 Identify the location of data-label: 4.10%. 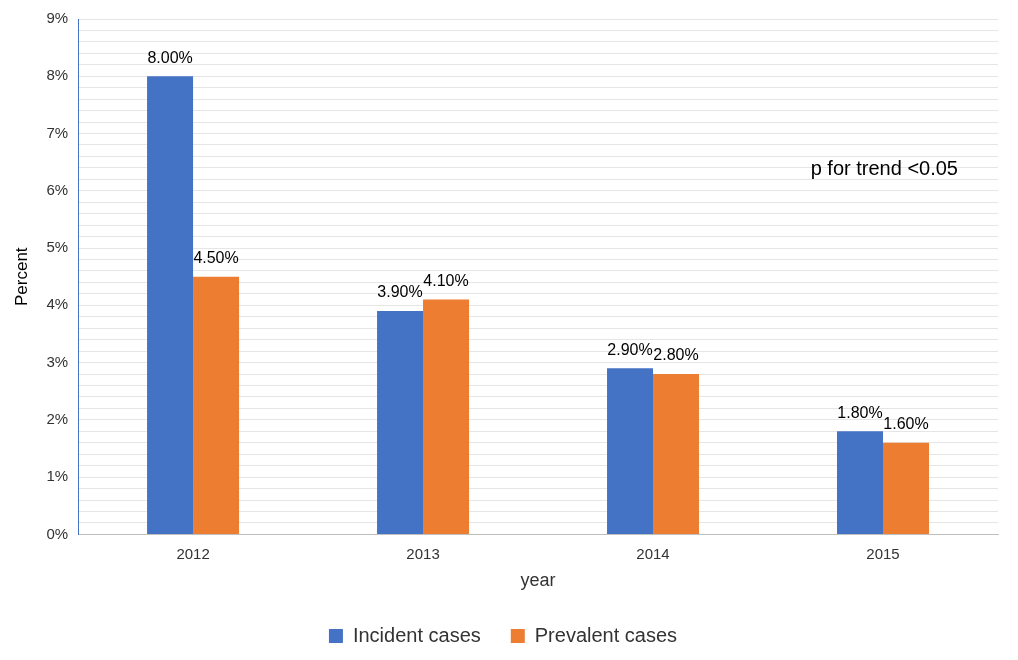
(446, 281).